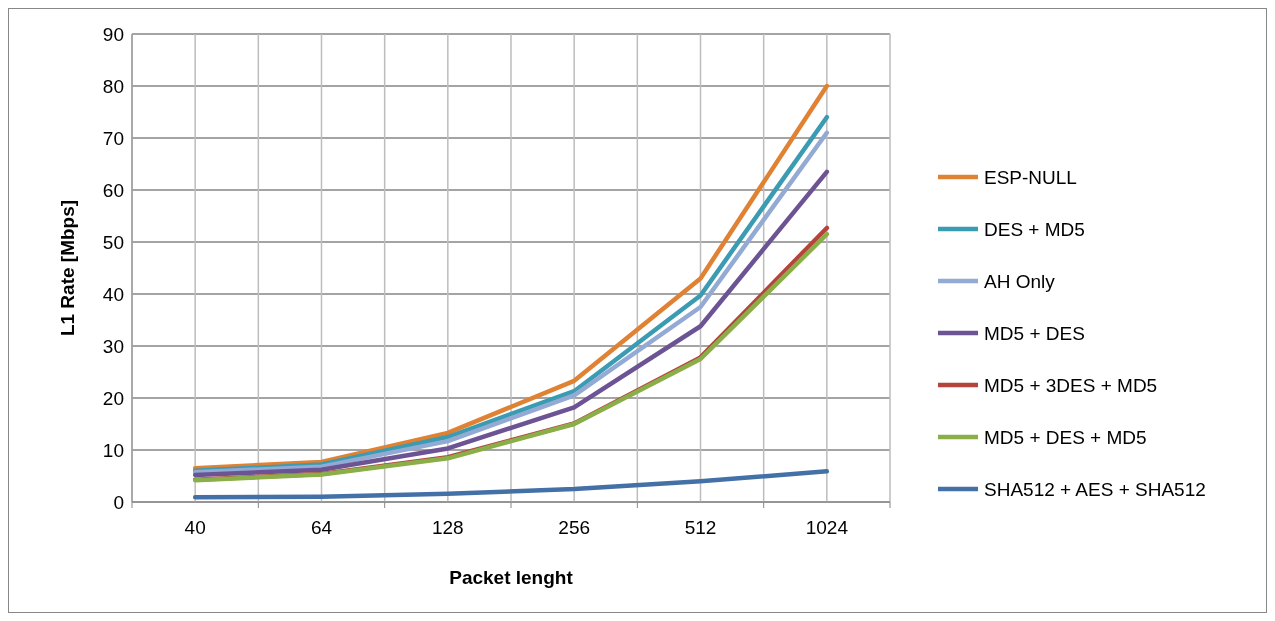 The width and height of the screenshot is (1275, 621). I want to click on y-tick-label: 70, so click(113, 138).